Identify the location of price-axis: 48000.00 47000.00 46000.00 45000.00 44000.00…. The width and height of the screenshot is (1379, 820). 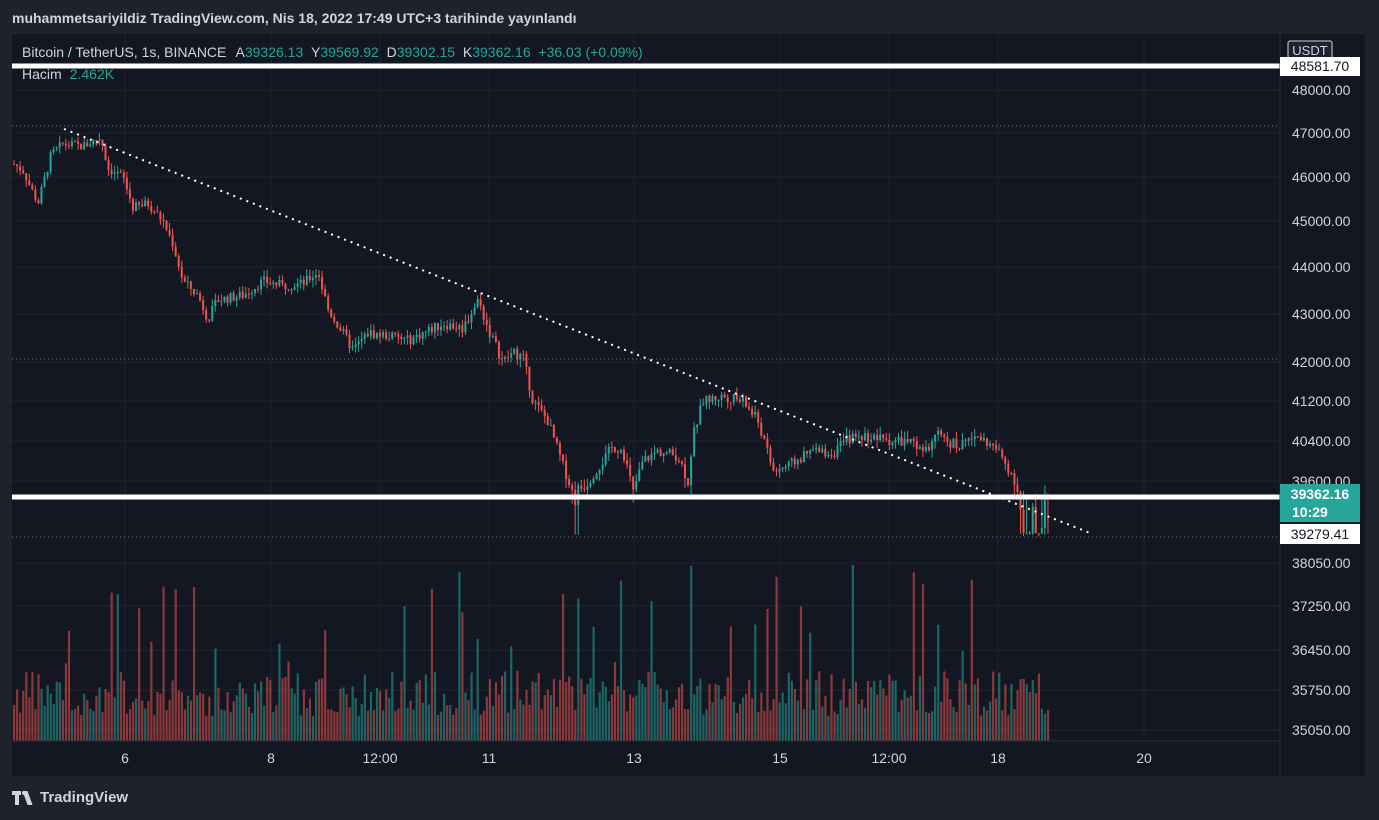
(1321, 410).